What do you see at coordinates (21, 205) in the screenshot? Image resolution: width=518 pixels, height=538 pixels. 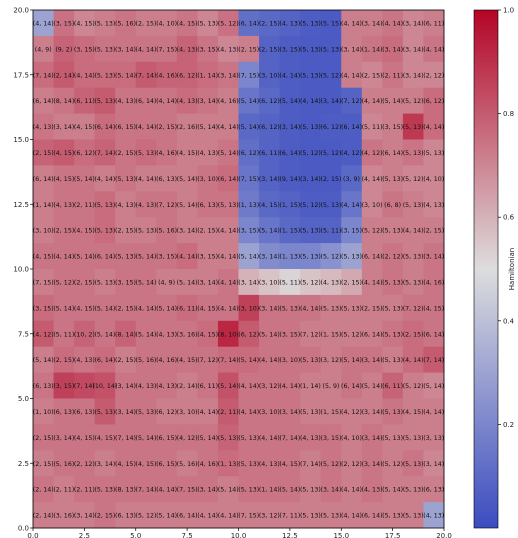 I see `y-tick-label: 12.5` at bounding box center [21, 205].